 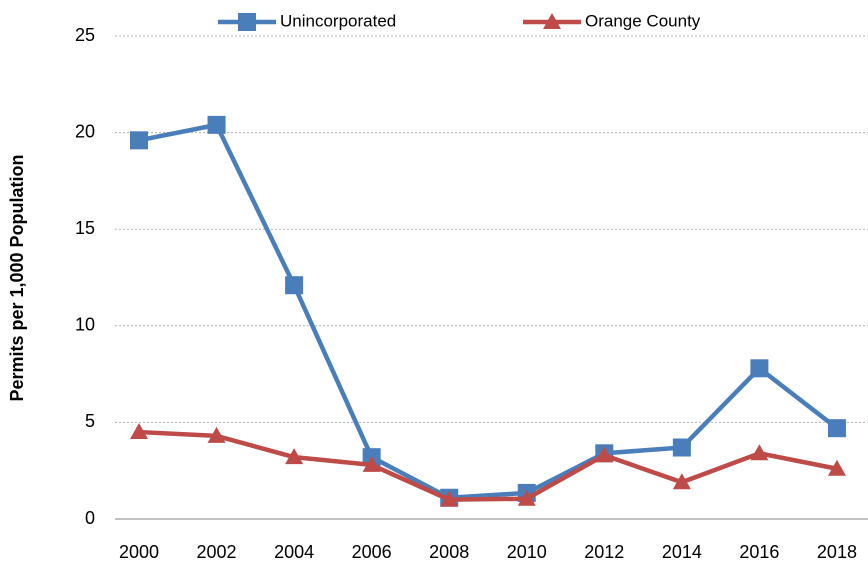 What do you see at coordinates (217, 552) in the screenshot?
I see `x-tick-label: 2002` at bounding box center [217, 552].